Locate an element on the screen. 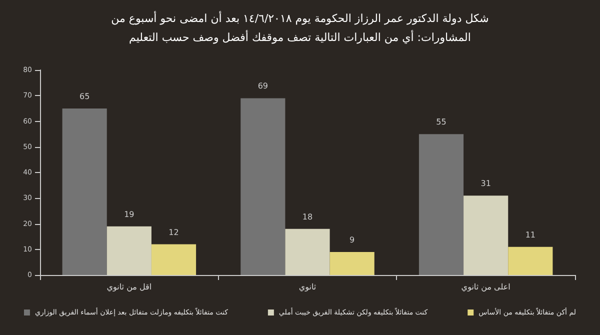 Image resolution: width=600 pixels, height=335 pixels. x-tick-label: اعلى من ثانوي is located at coordinates (485, 287).